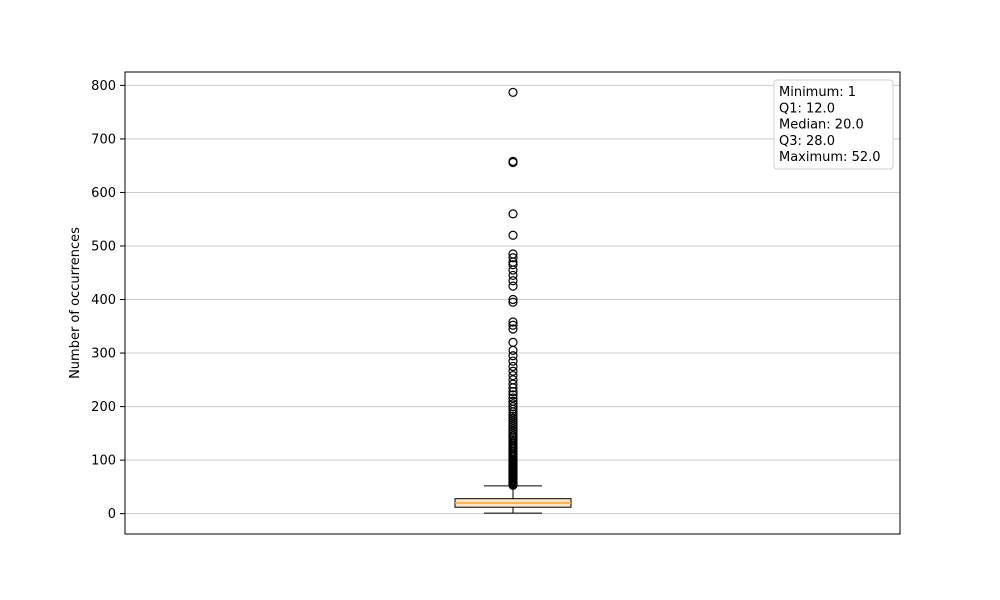  Describe the element at coordinates (103, 407) in the screenshot. I see `y-tick-label: 200` at that location.